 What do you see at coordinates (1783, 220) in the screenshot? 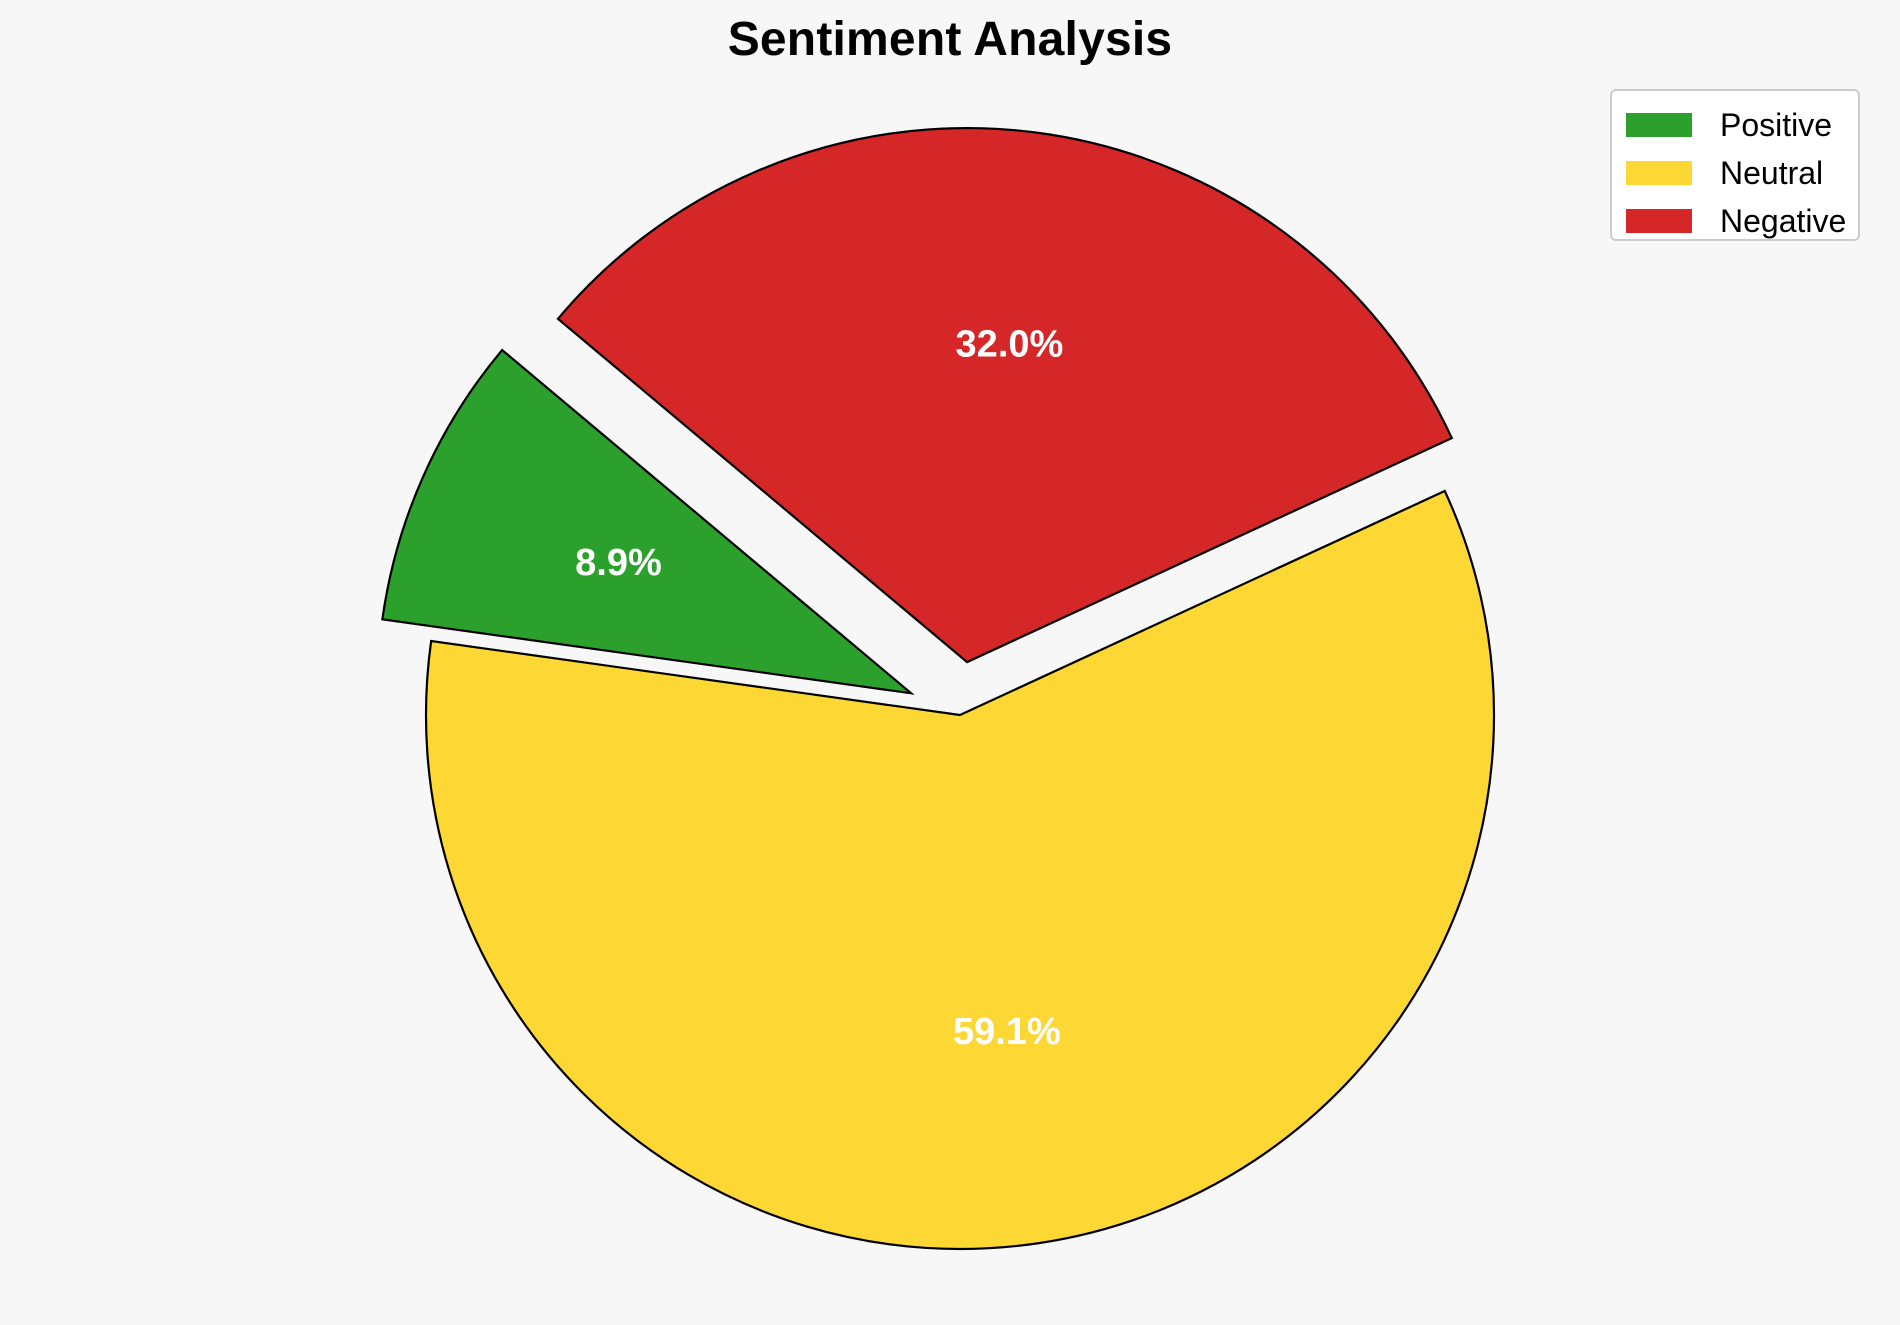
I see `legend-label-negative: Negative` at bounding box center [1783, 220].